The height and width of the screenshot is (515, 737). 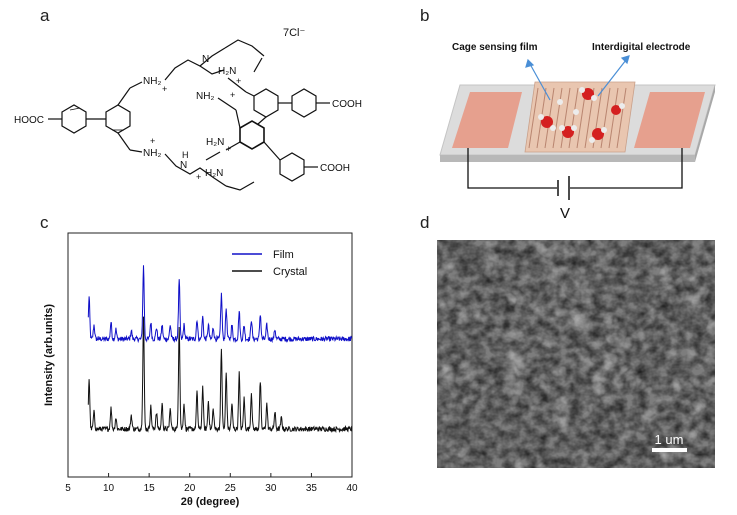 What do you see at coordinates (68, 488) in the screenshot?
I see `x-tick-label-5: 5` at bounding box center [68, 488].